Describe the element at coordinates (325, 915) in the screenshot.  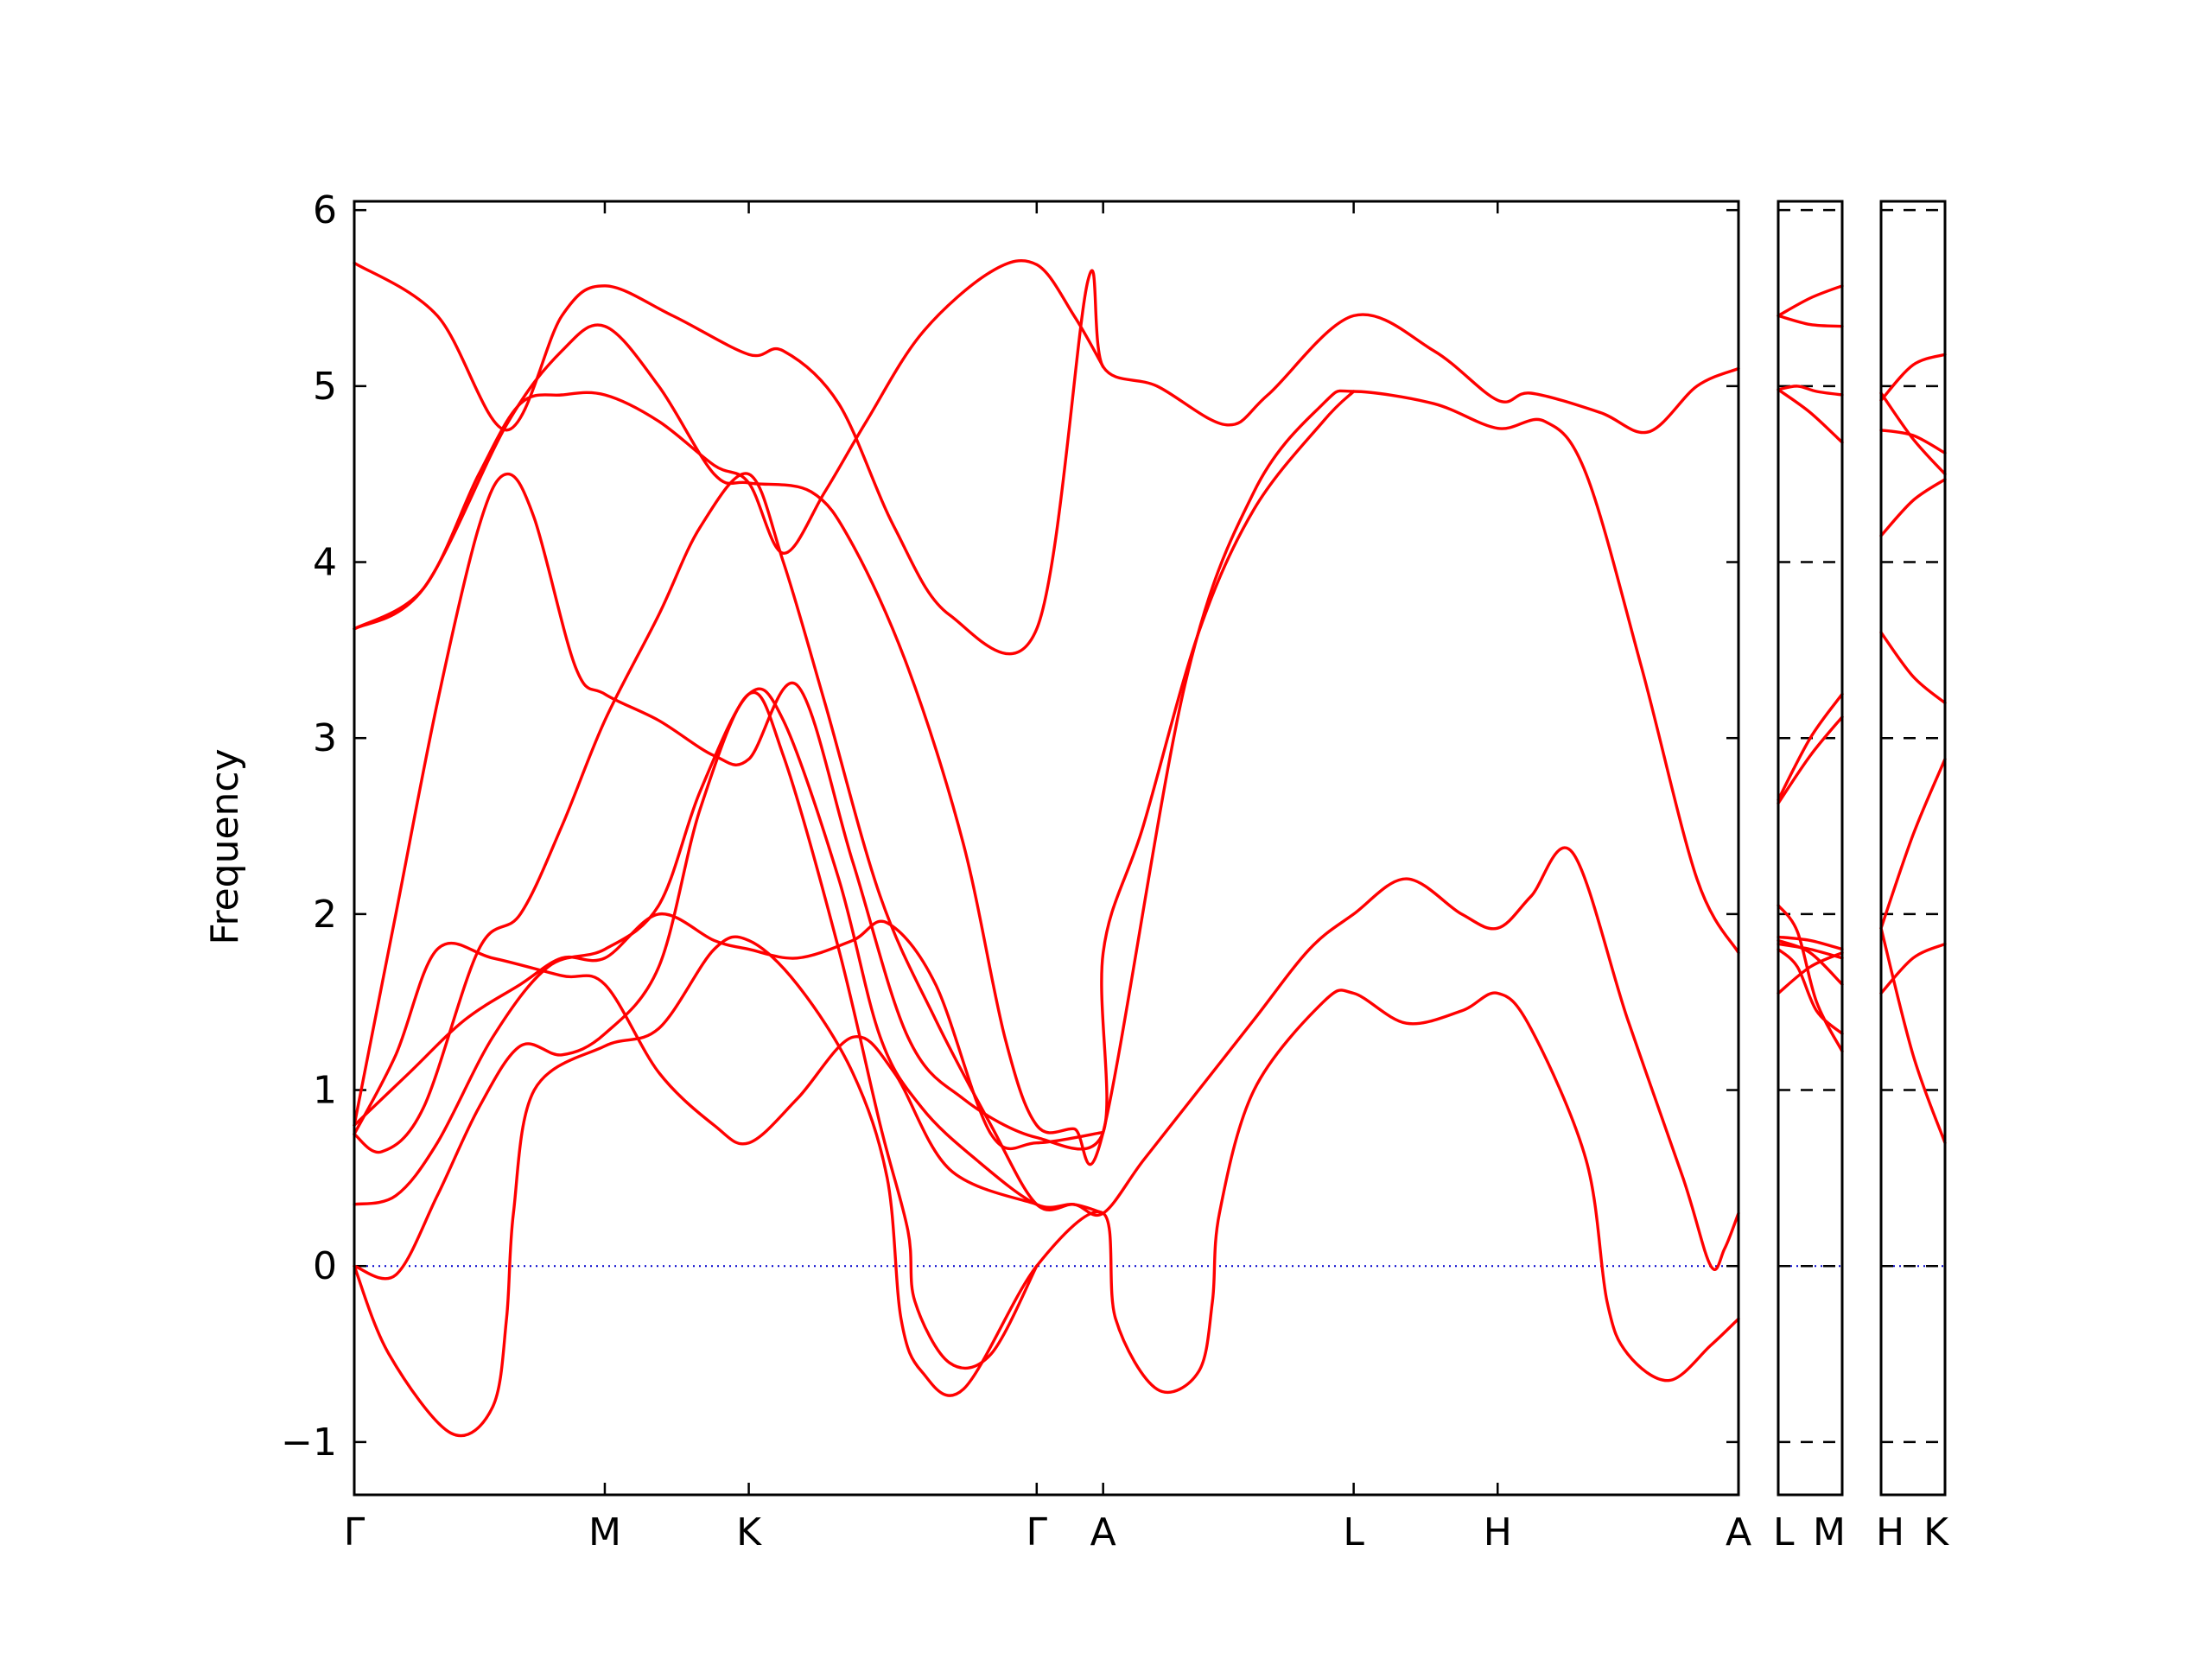
I see `y-tick-label: 2` at that location.